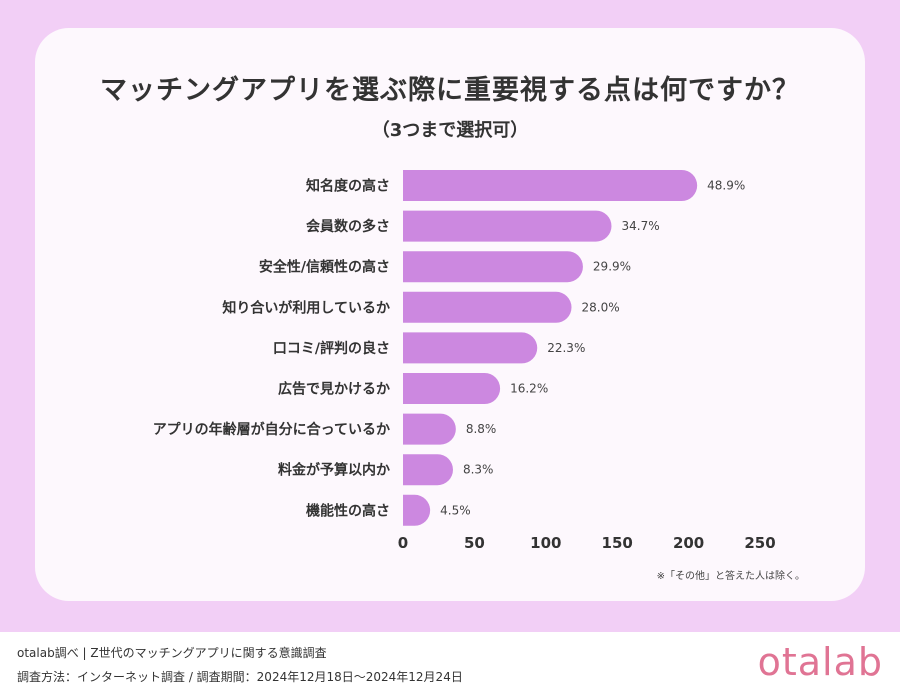 This screenshot has width=900, height=693. What do you see at coordinates (726, 186) in the screenshot?
I see `data-label: 48.9%` at bounding box center [726, 186].